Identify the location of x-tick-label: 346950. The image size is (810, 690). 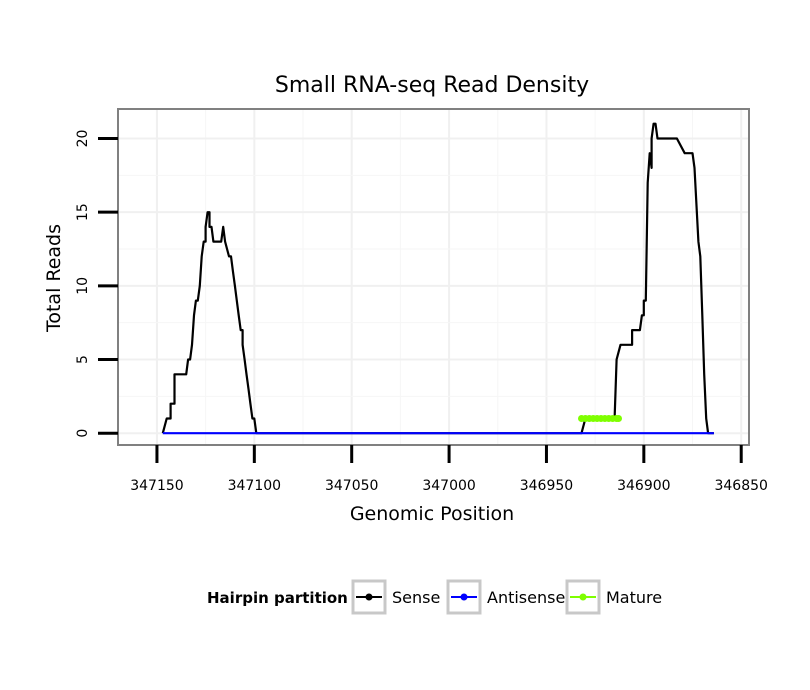
(546, 486).